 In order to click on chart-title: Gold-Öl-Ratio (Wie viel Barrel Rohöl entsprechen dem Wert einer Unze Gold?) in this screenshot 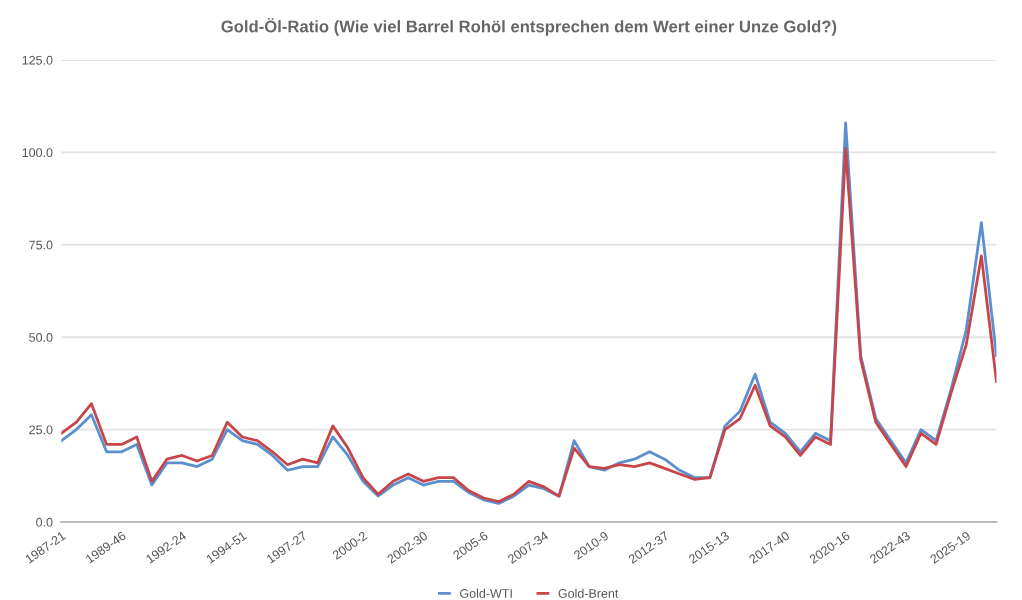, I will do `click(529, 26)`.